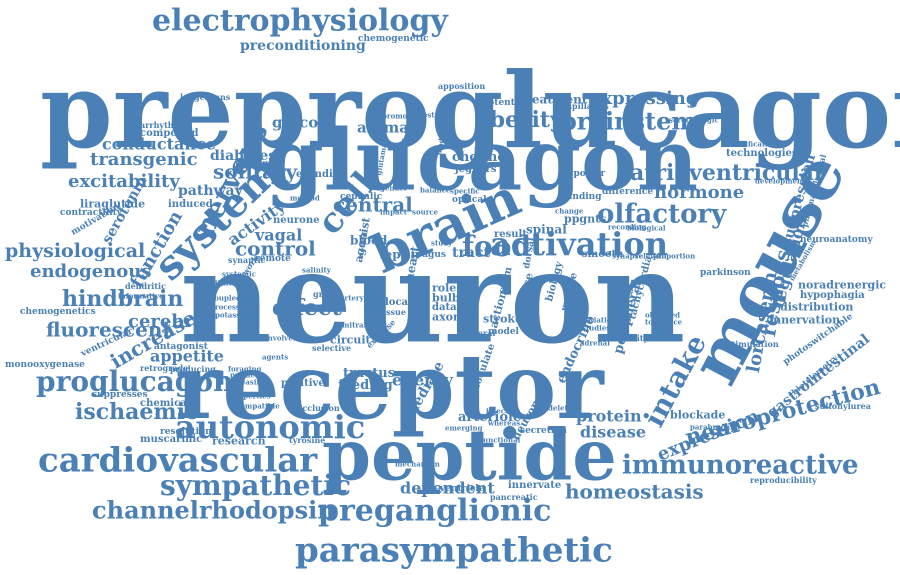 The image size is (900, 575). Describe the element at coordinates (316, 270) in the screenshot. I see `word-salinity: salinity` at that location.